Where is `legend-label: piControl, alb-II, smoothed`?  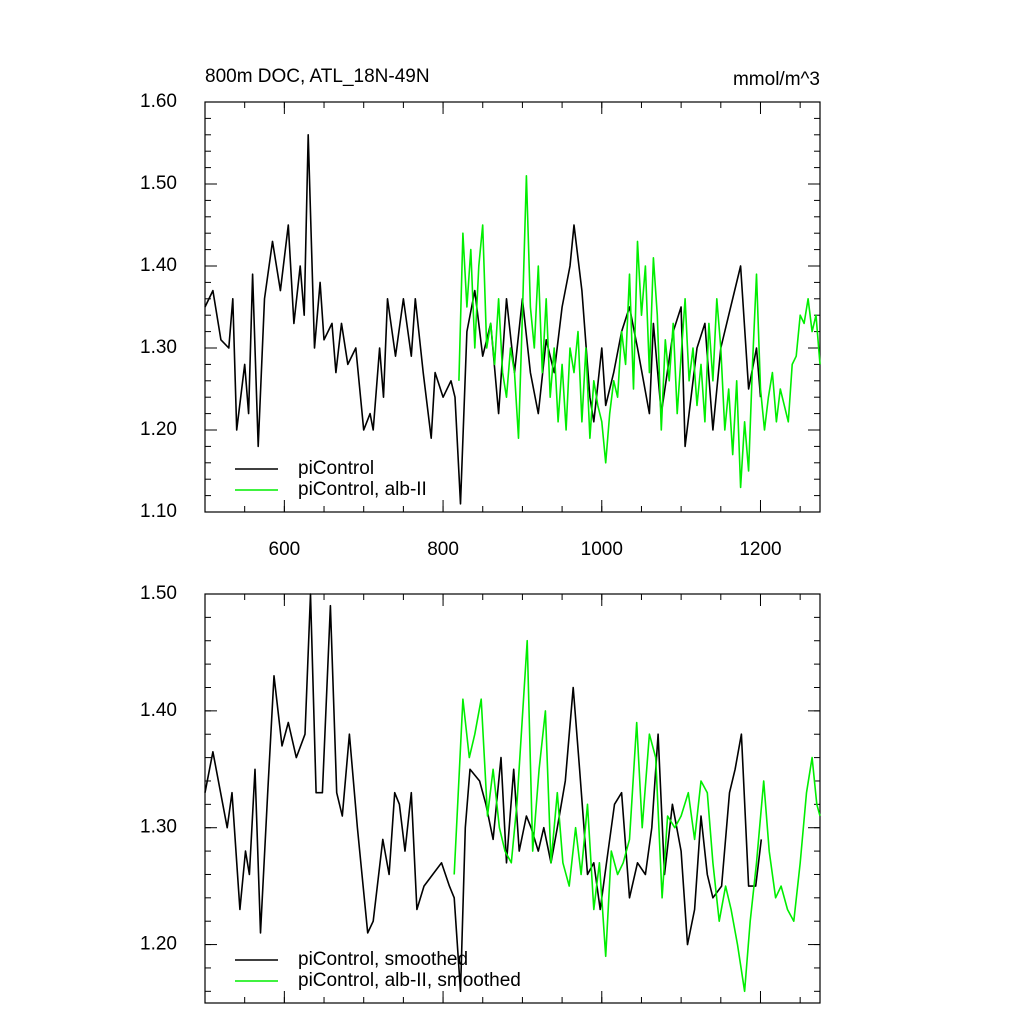
legend-label: piControl, alb-II, smoothed is located at coordinates (409, 980).